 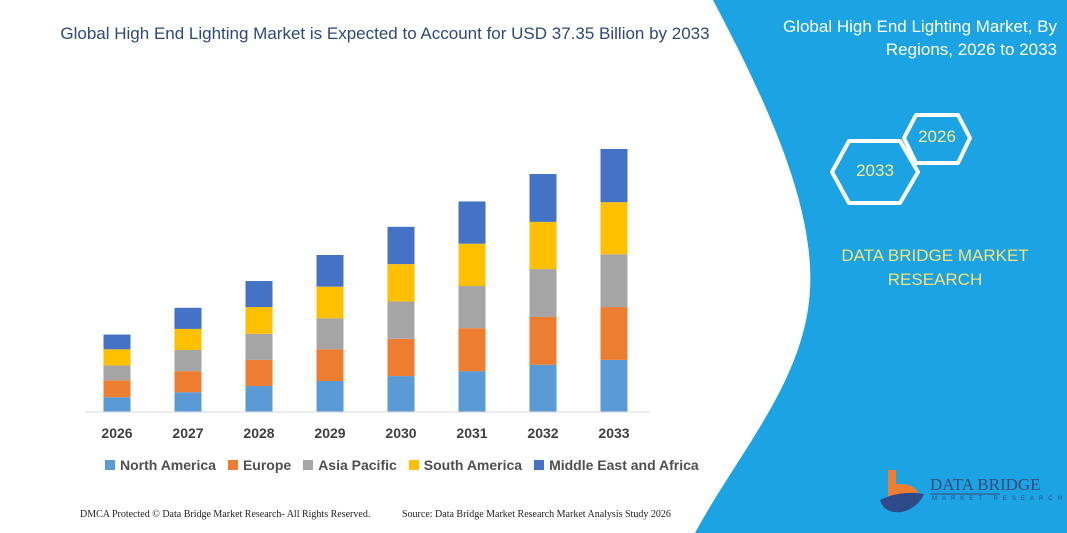 What do you see at coordinates (999, 499) in the screenshot?
I see `logo-subtext: MARKET RESEARCH` at bounding box center [999, 499].